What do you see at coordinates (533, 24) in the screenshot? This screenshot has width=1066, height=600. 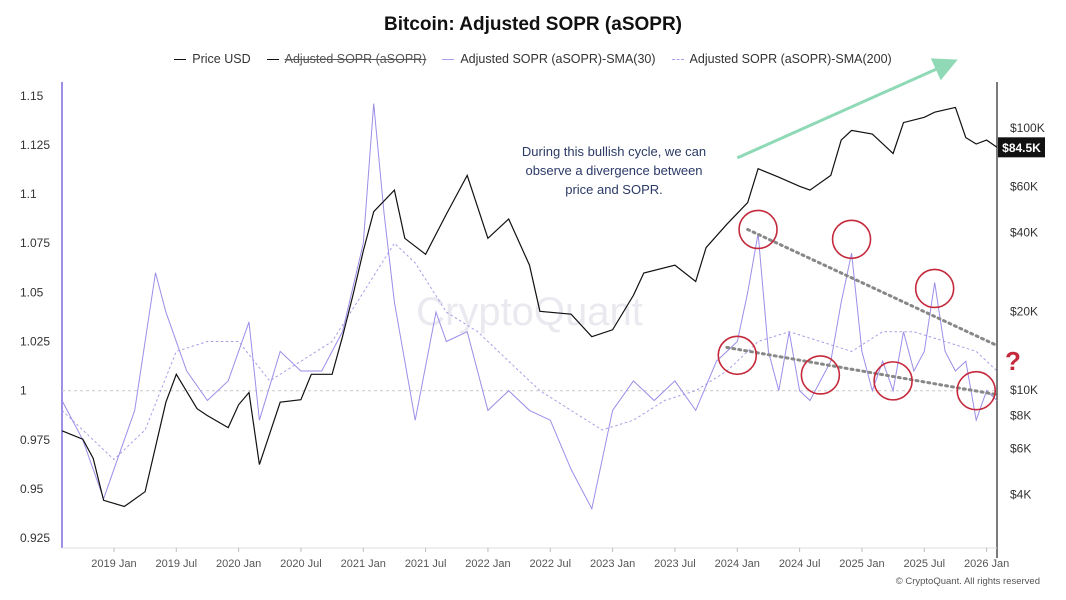 I see `chart-title: Bitcoin: Adjusted SOPR (aSOPR)` at bounding box center [533, 24].